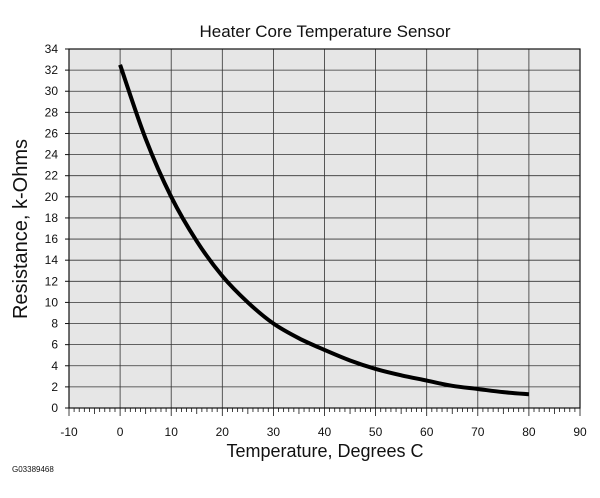 Image resolution: width=600 pixels, height=498 pixels. What do you see at coordinates (52, 133) in the screenshot?
I see `y-tick-label: 26` at bounding box center [52, 133].